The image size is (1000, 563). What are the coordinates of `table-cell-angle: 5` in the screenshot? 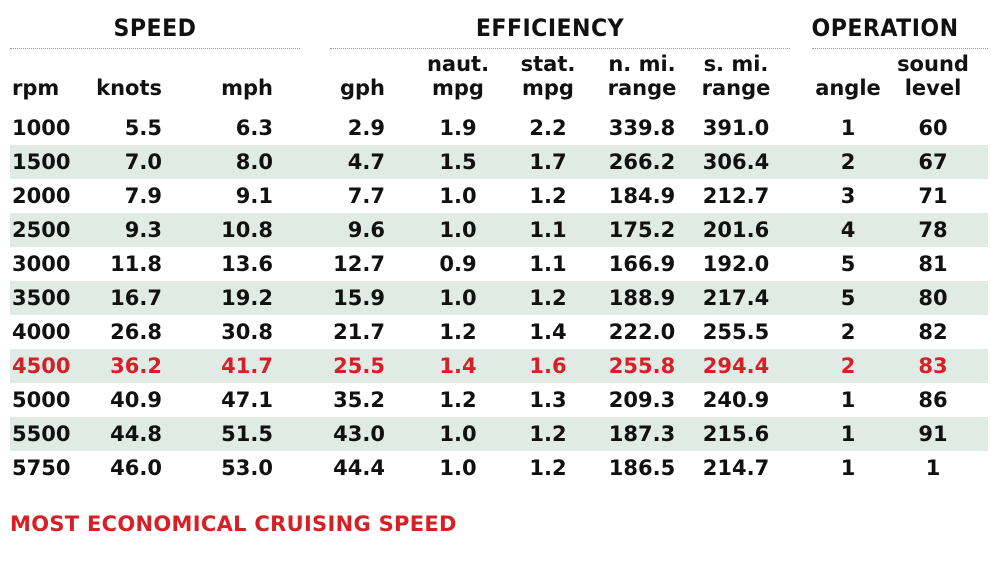 It's located at (848, 264).